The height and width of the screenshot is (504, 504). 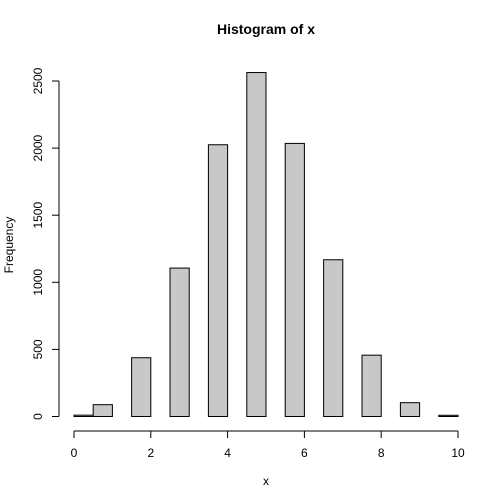 I want to click on y-axis-label: Frequency, so click(x=9, y=245).